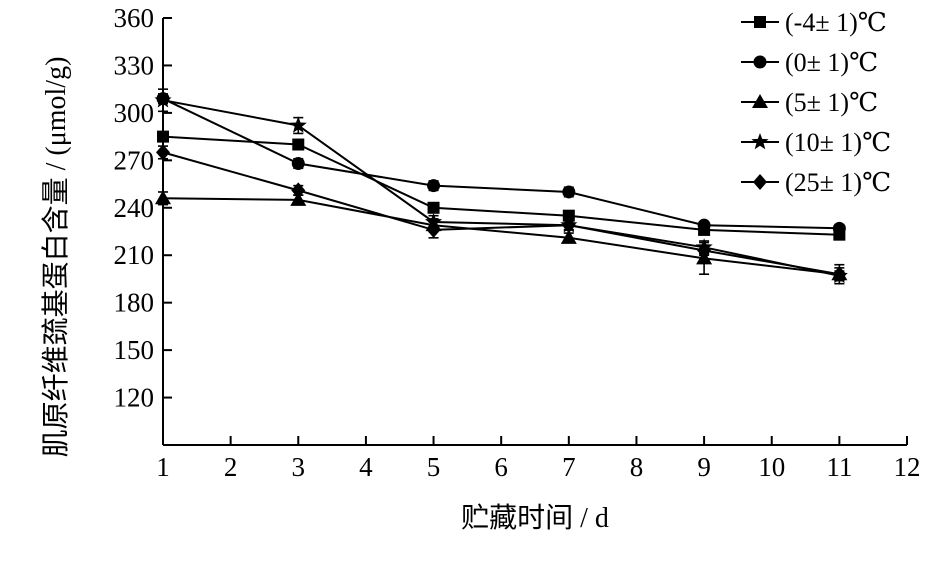 This screenshot has height=580, width=927. I want to click on legend-item-5: (25± 1)℃, so click(816, 182).